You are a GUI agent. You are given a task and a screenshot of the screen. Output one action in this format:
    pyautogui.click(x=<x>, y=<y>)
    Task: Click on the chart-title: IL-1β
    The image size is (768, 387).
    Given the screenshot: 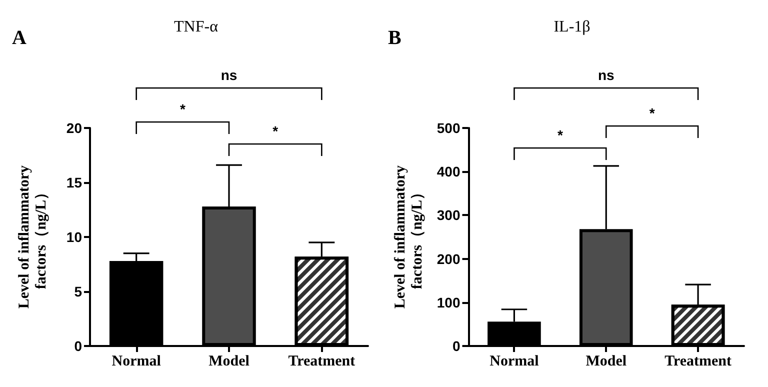 What is the action you would take?
    pyautogui.click(x=572, y=27)
    